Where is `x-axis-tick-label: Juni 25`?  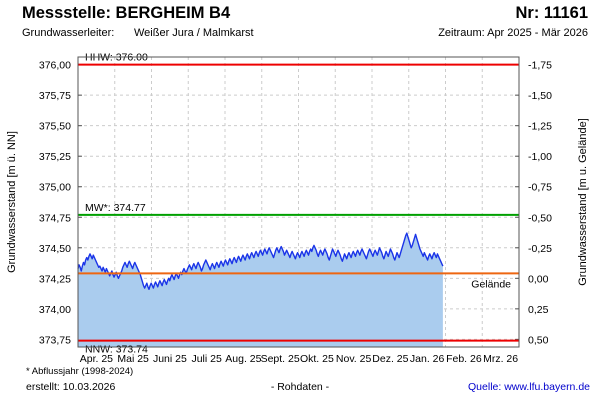
x-axis-tick-label: Juni 25 is located at coordinates (170, 359).